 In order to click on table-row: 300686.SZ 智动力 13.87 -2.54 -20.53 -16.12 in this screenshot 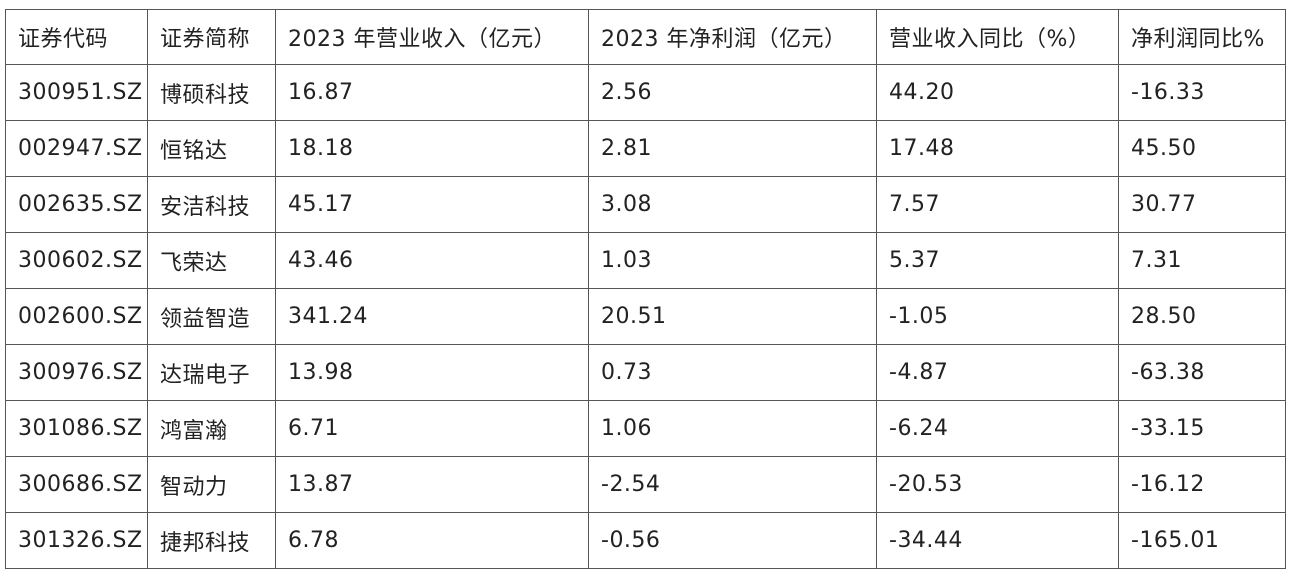, I will do `click(645, 484)`.